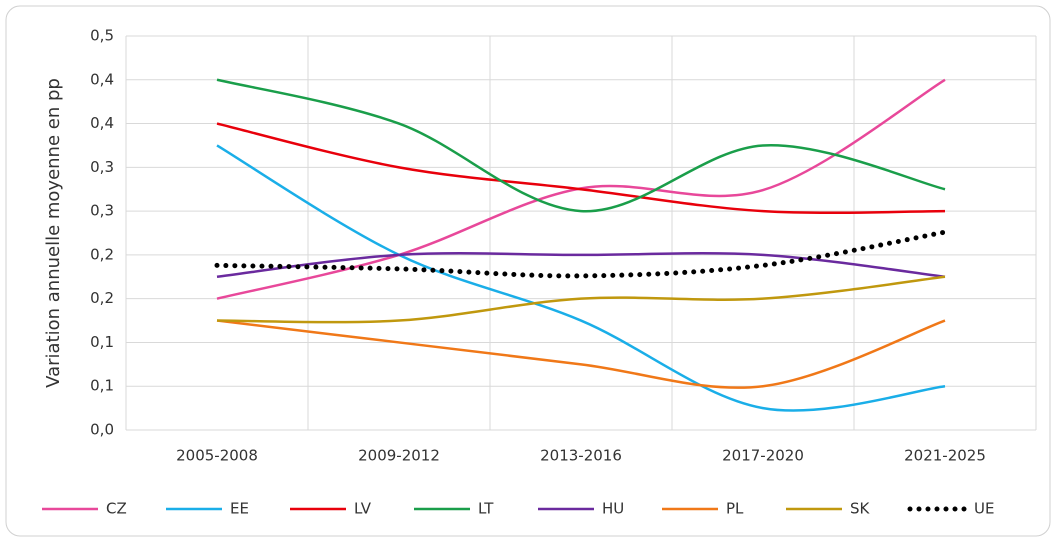 The image size is (1056, 542). I want to click on legend-label: LV, so click(363, 509).